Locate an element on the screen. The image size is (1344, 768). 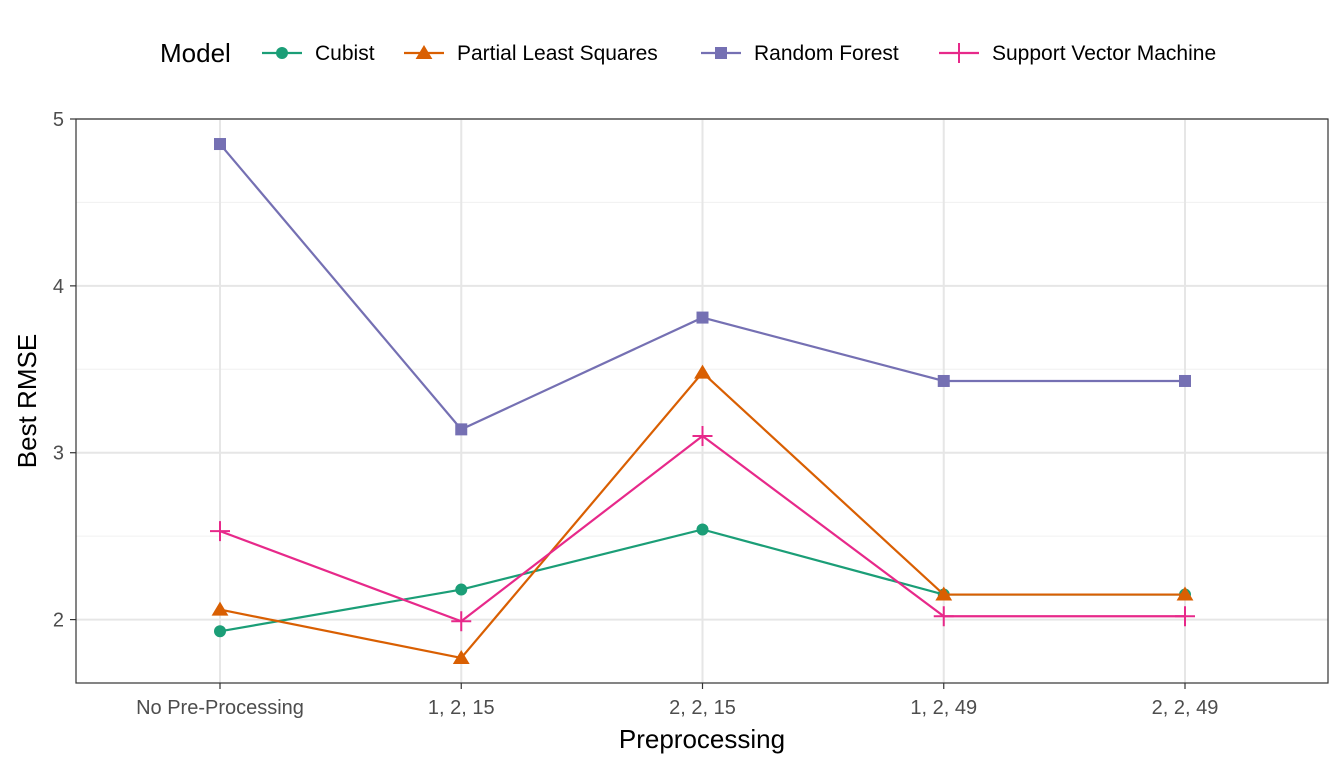
legend-item-partial-least-squares: Partial Least Squares is located at coordinates (531, 53).